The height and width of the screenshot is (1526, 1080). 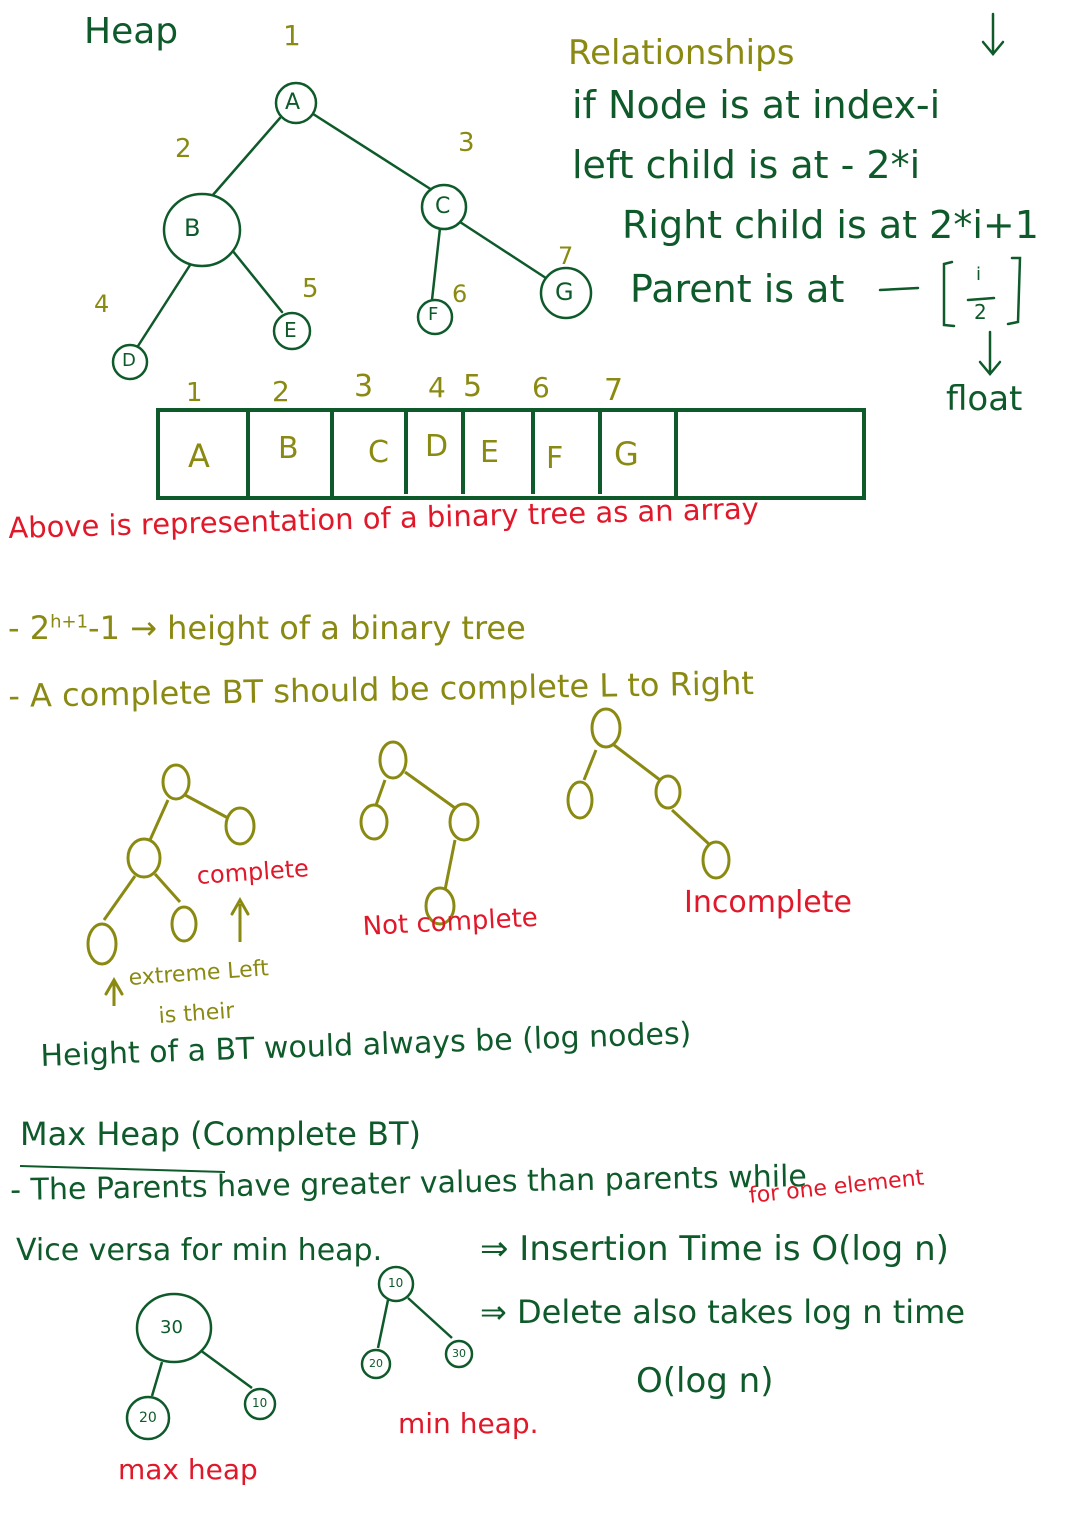 I want to click on index-label-7: 7, so click(x=566, y=256).